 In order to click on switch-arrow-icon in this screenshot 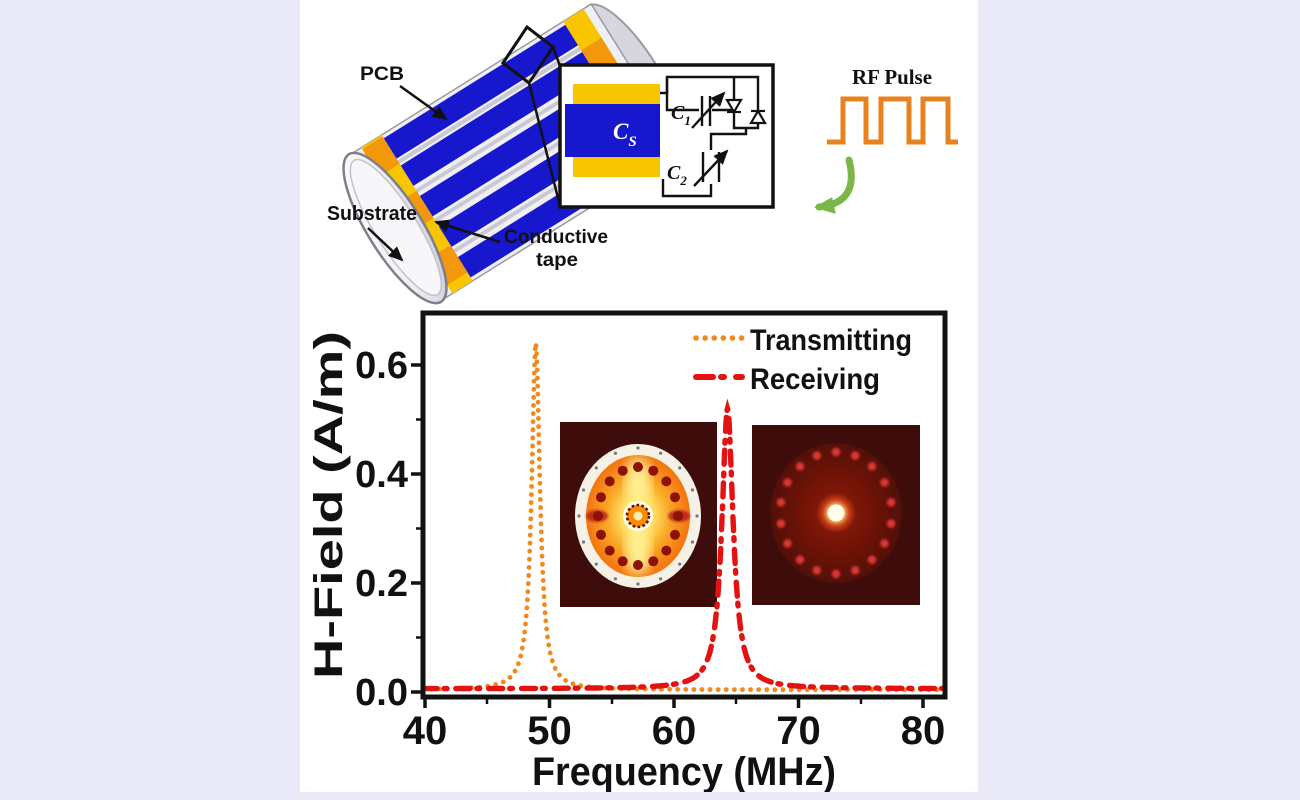, I will do `click(834, 185)`.